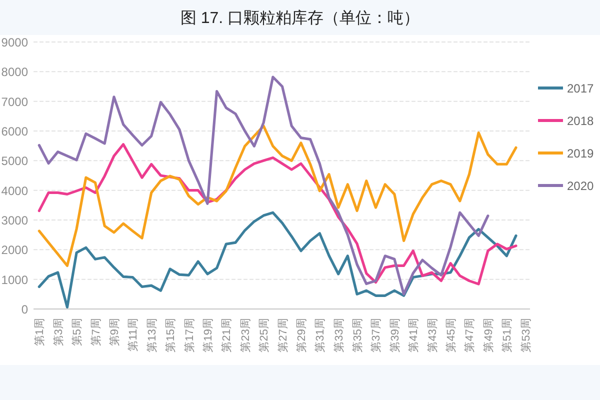 The height and width of the screenshot is (400, 600). Describe the element at coordinates (320, 335) in the screenshot. I see `x-tick-label: 第31周` at that location.